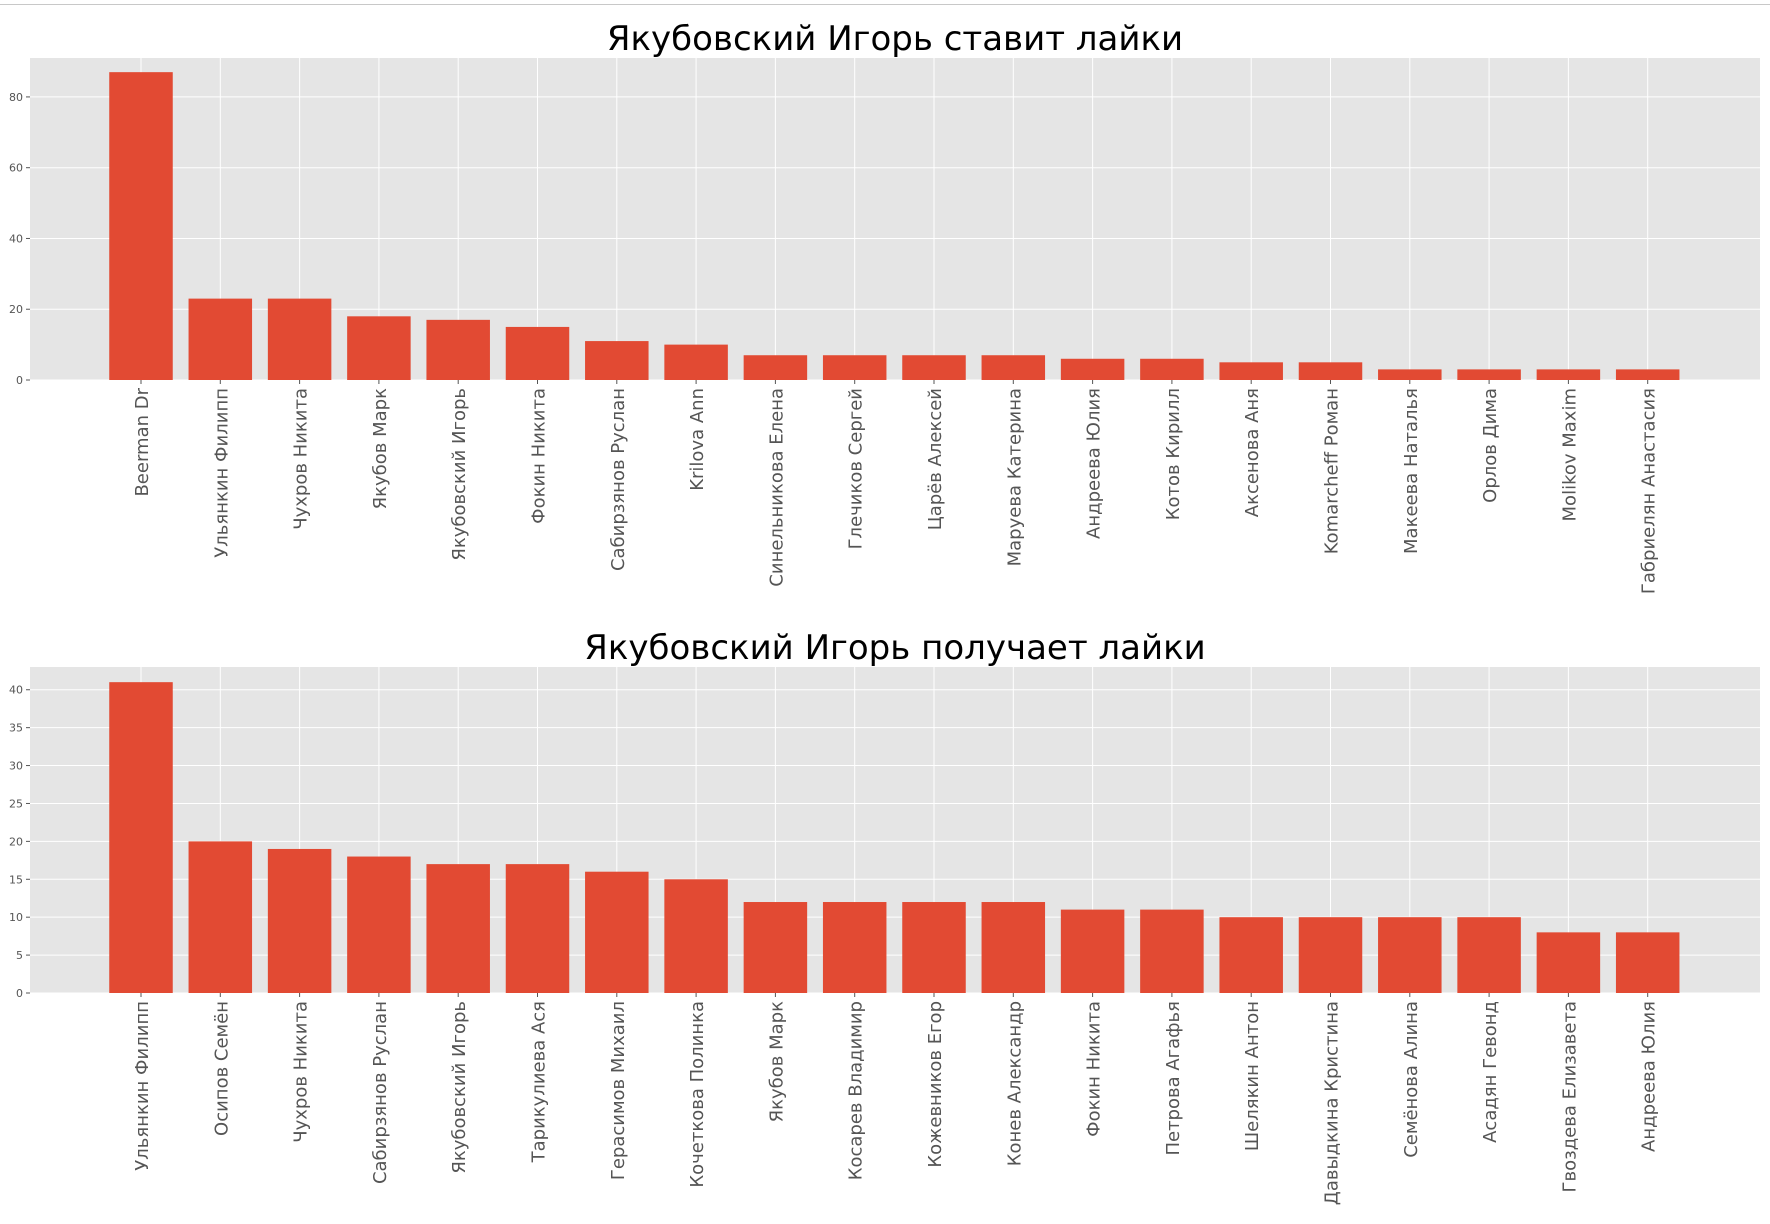  Describe the element at coordinates (1332, 1103) in the screenshot. I see `x-tick-label: Давыдкина Кристина` at that location.